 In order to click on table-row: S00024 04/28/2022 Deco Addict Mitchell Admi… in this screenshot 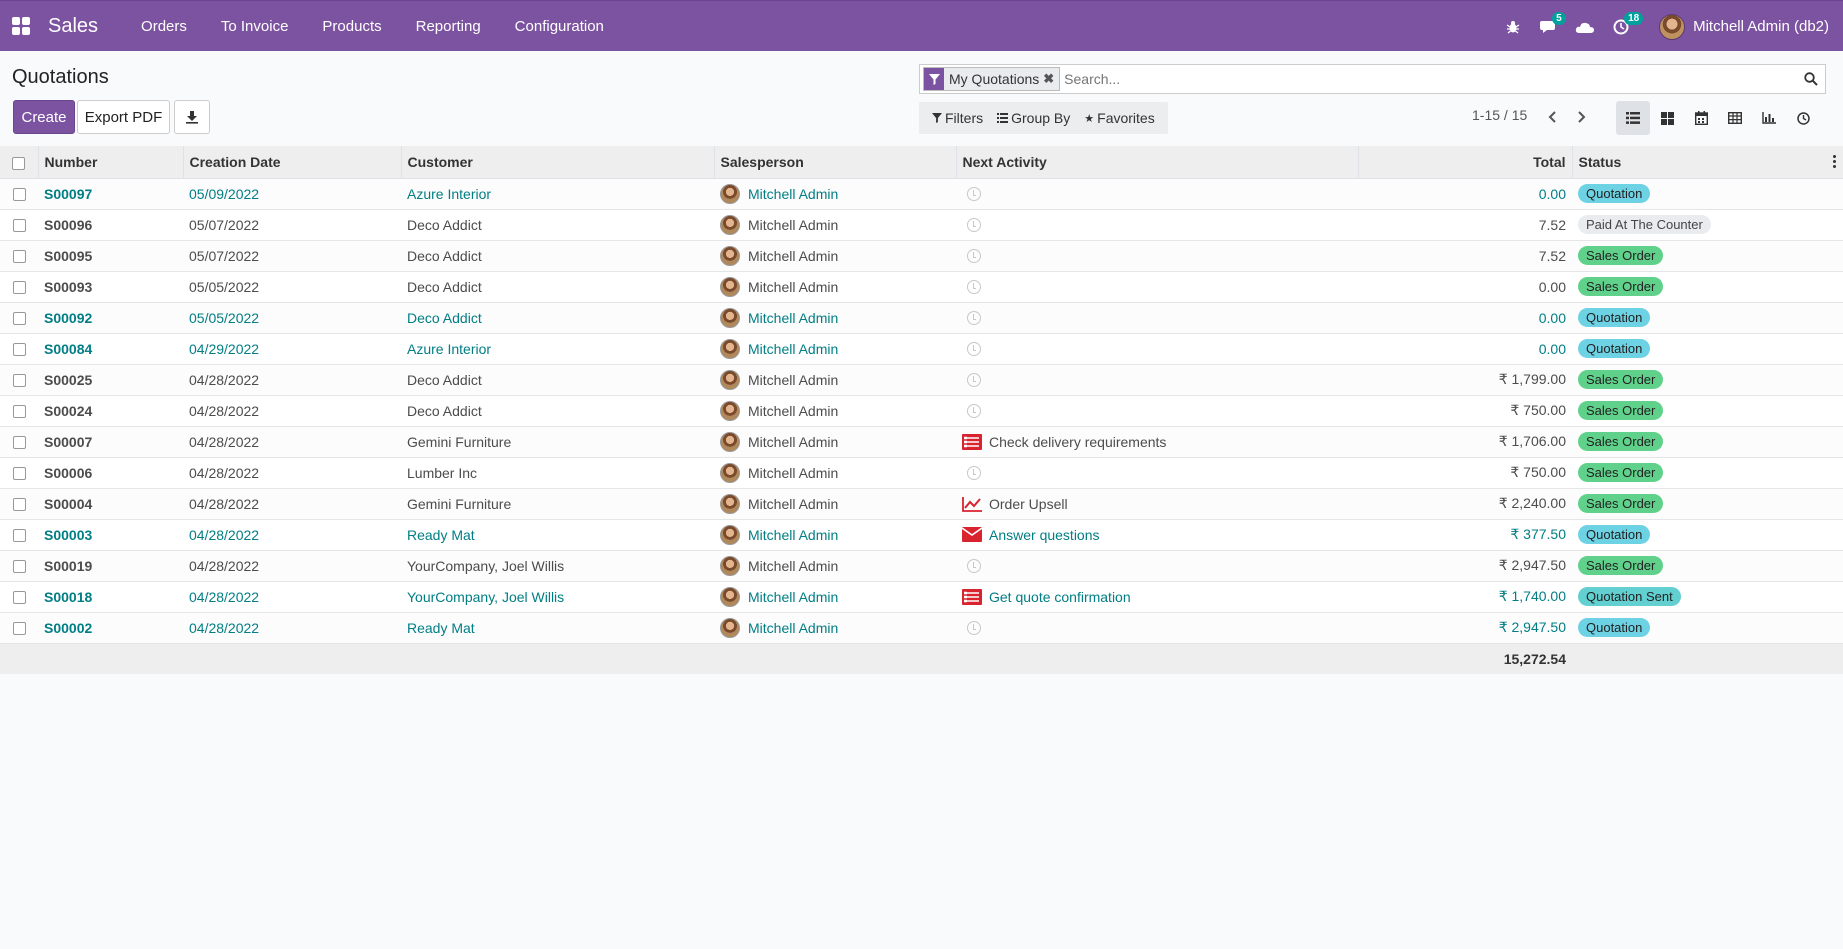, I will do `click(921, 411)`.